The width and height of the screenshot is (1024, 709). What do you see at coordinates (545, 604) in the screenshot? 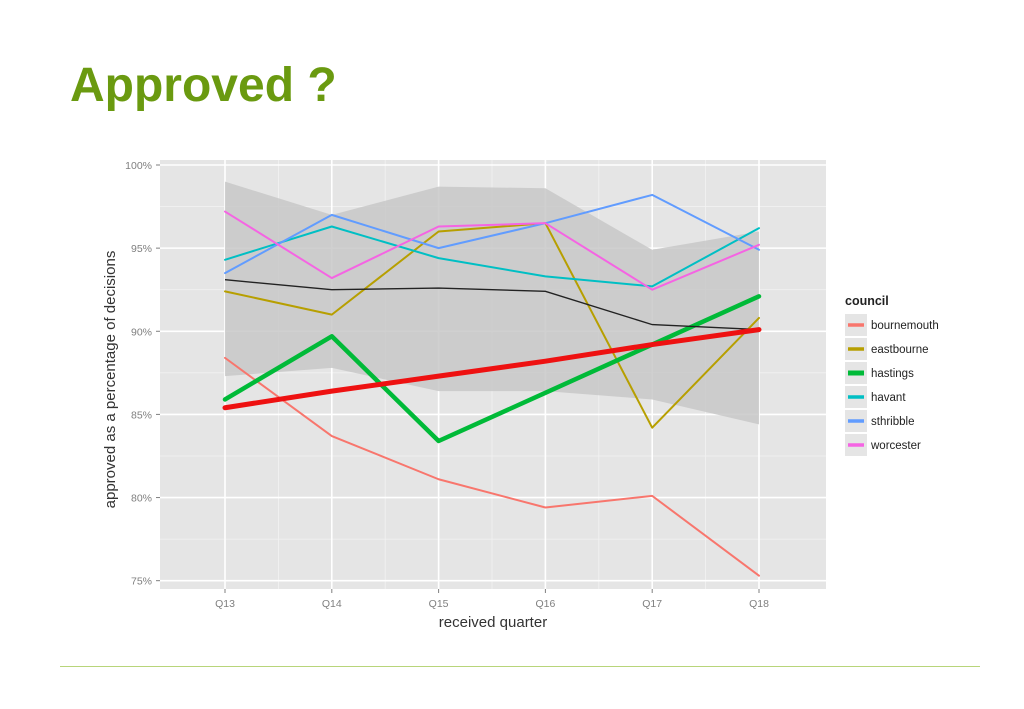
I see `x-tick-label: Q16` at bounding box center [545, 604].